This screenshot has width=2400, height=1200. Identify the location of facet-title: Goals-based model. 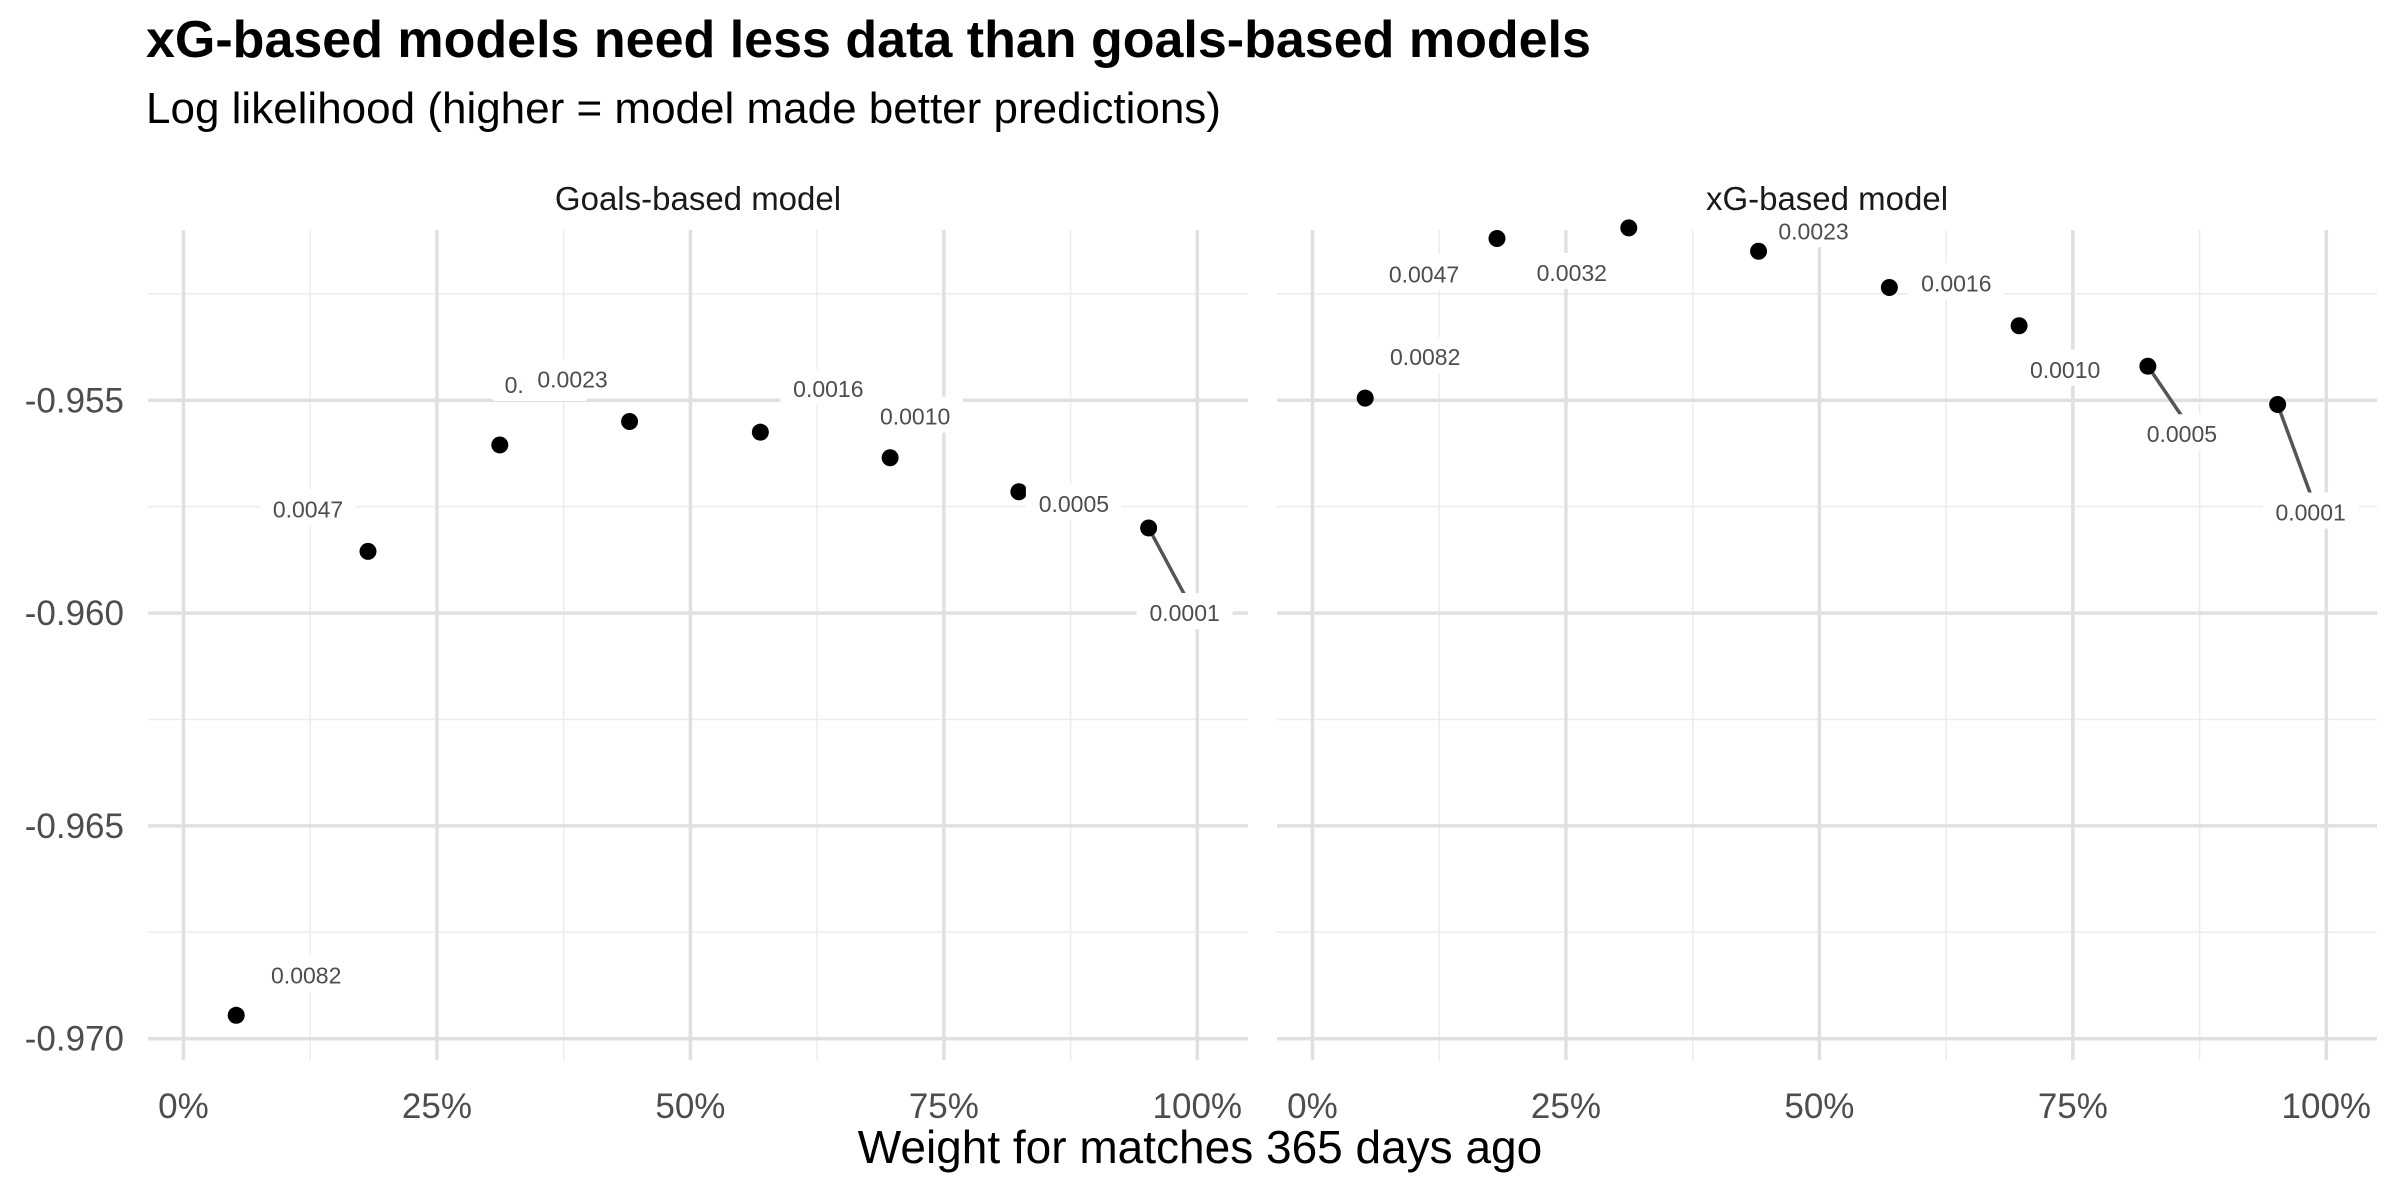
(698, 198).